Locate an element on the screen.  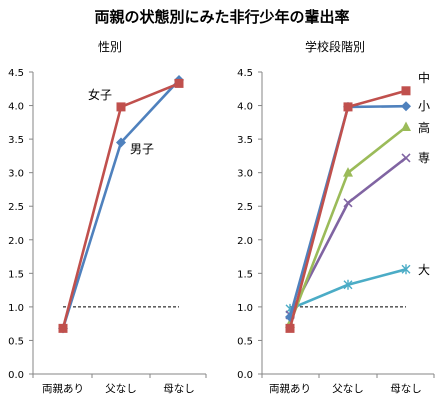
panel-1-y-tick-label: 2.0 is located at coordinates (16, 241).